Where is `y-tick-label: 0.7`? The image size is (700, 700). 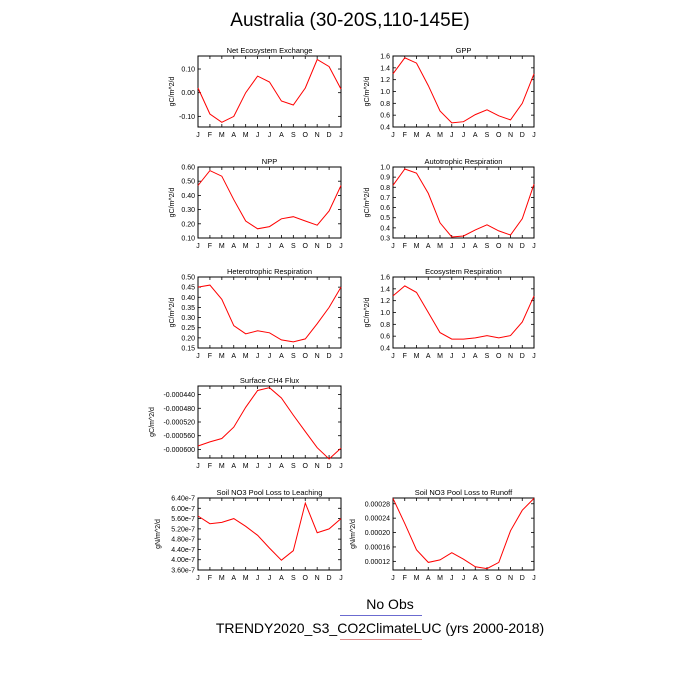 y-tick-label: 0.7 is located at coordinates (385, 198).